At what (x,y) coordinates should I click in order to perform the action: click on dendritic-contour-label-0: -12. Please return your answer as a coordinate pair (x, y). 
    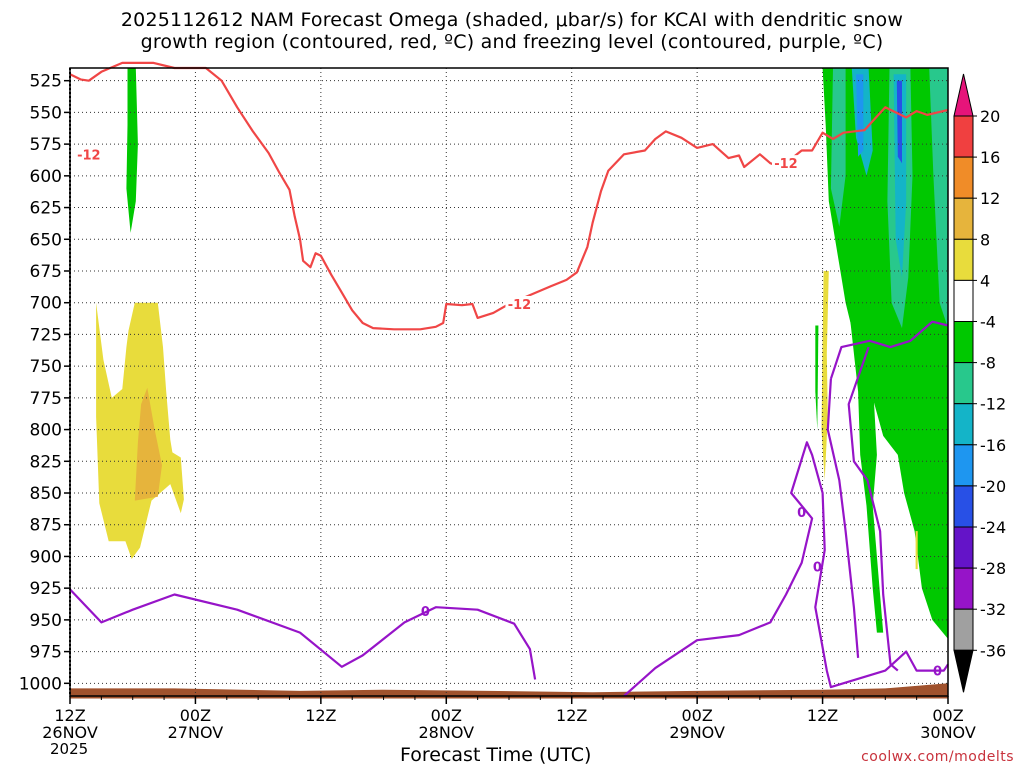
    Looking at the image, I should click on (89, 155).